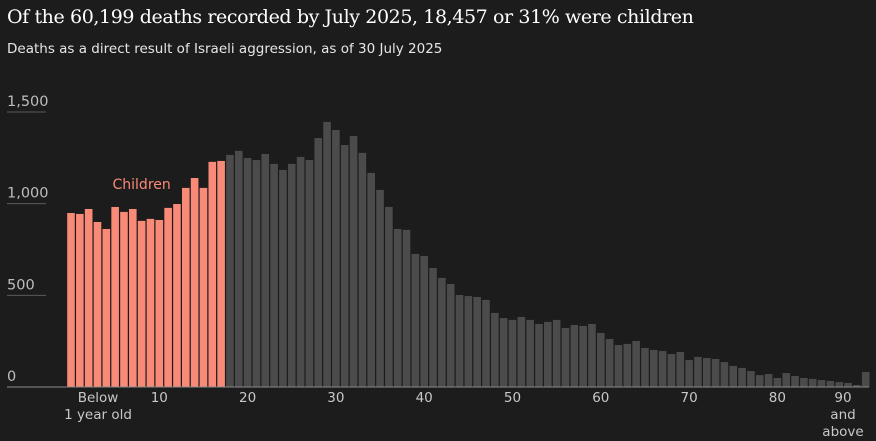 The image size is (876, 441). Describe the element at coordinates (689, 398) in the screenshot. I see `x-tick-label: 70` at that location.